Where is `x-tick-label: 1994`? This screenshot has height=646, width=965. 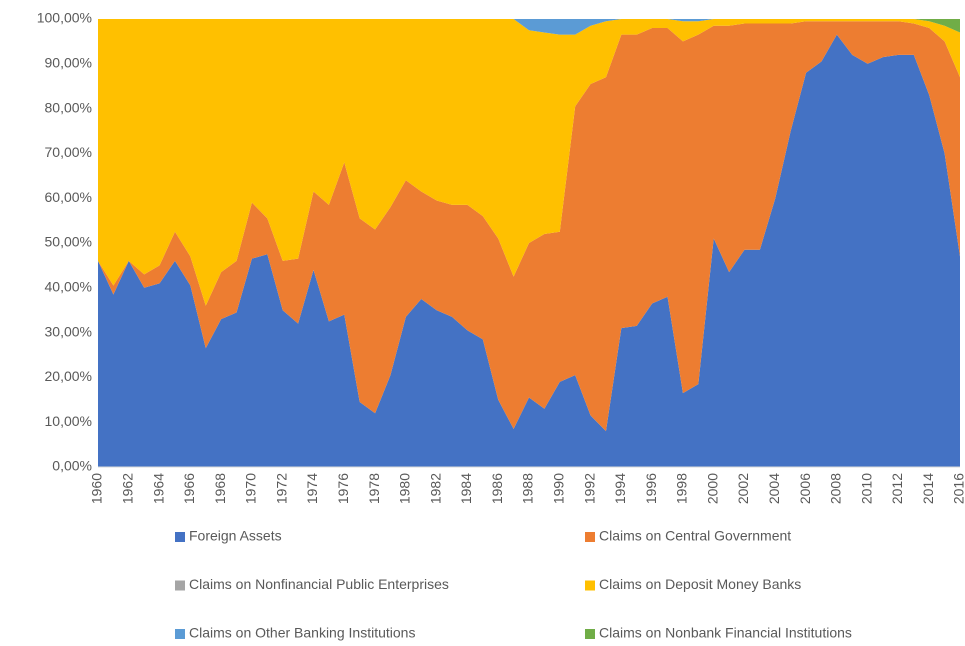 x-tick-label: 1994 is located at coordinates (620, 488).